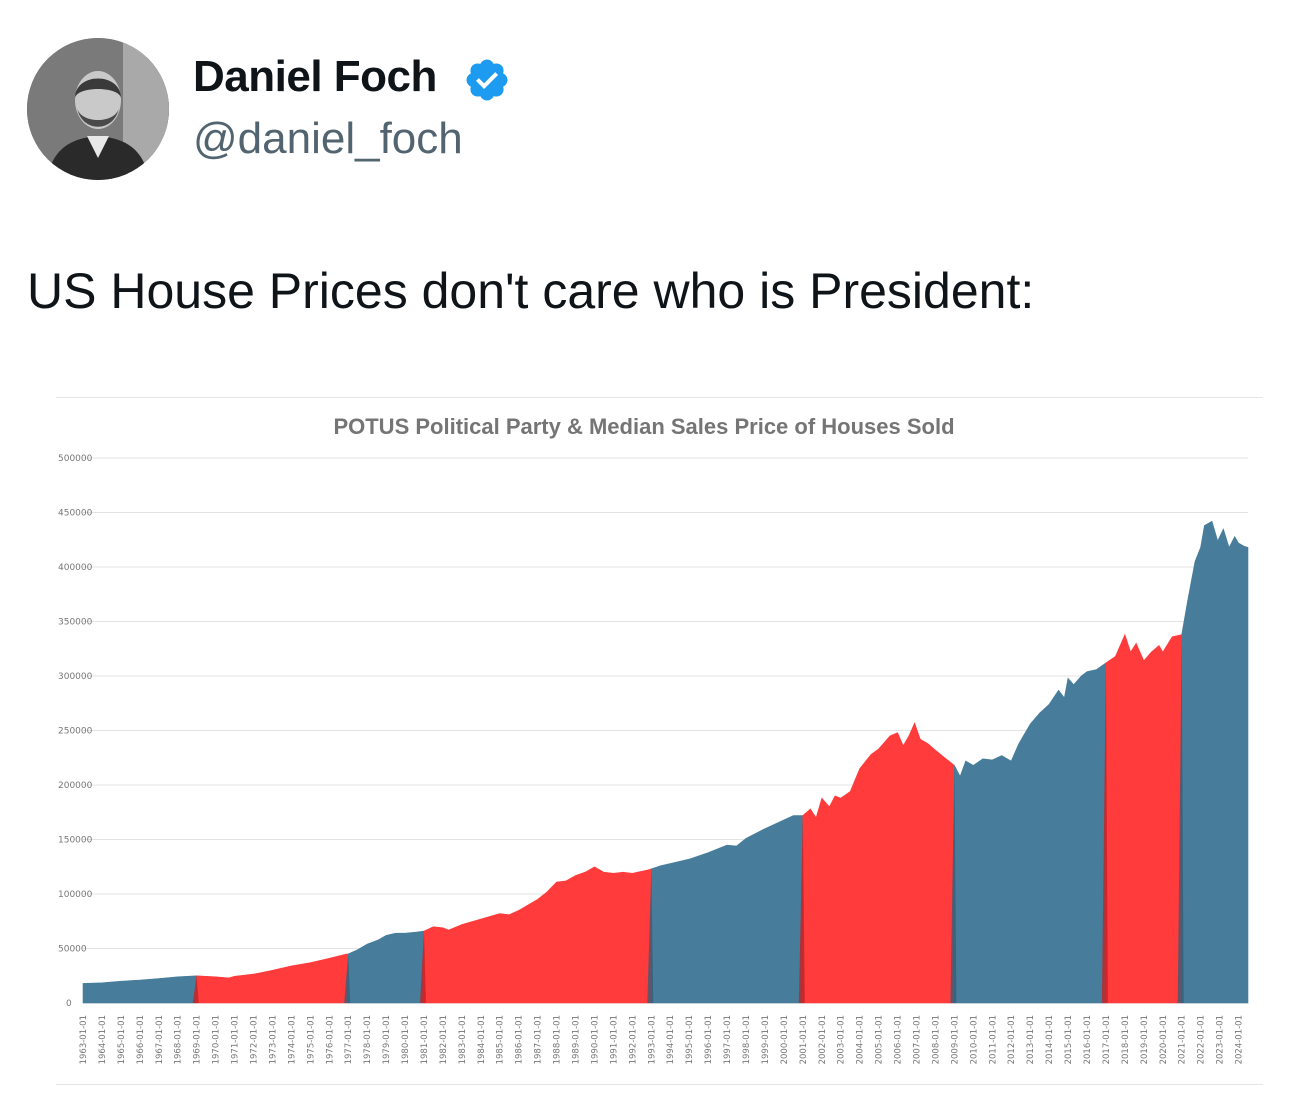  I want to click on avatar-photo, so click(98, 109).